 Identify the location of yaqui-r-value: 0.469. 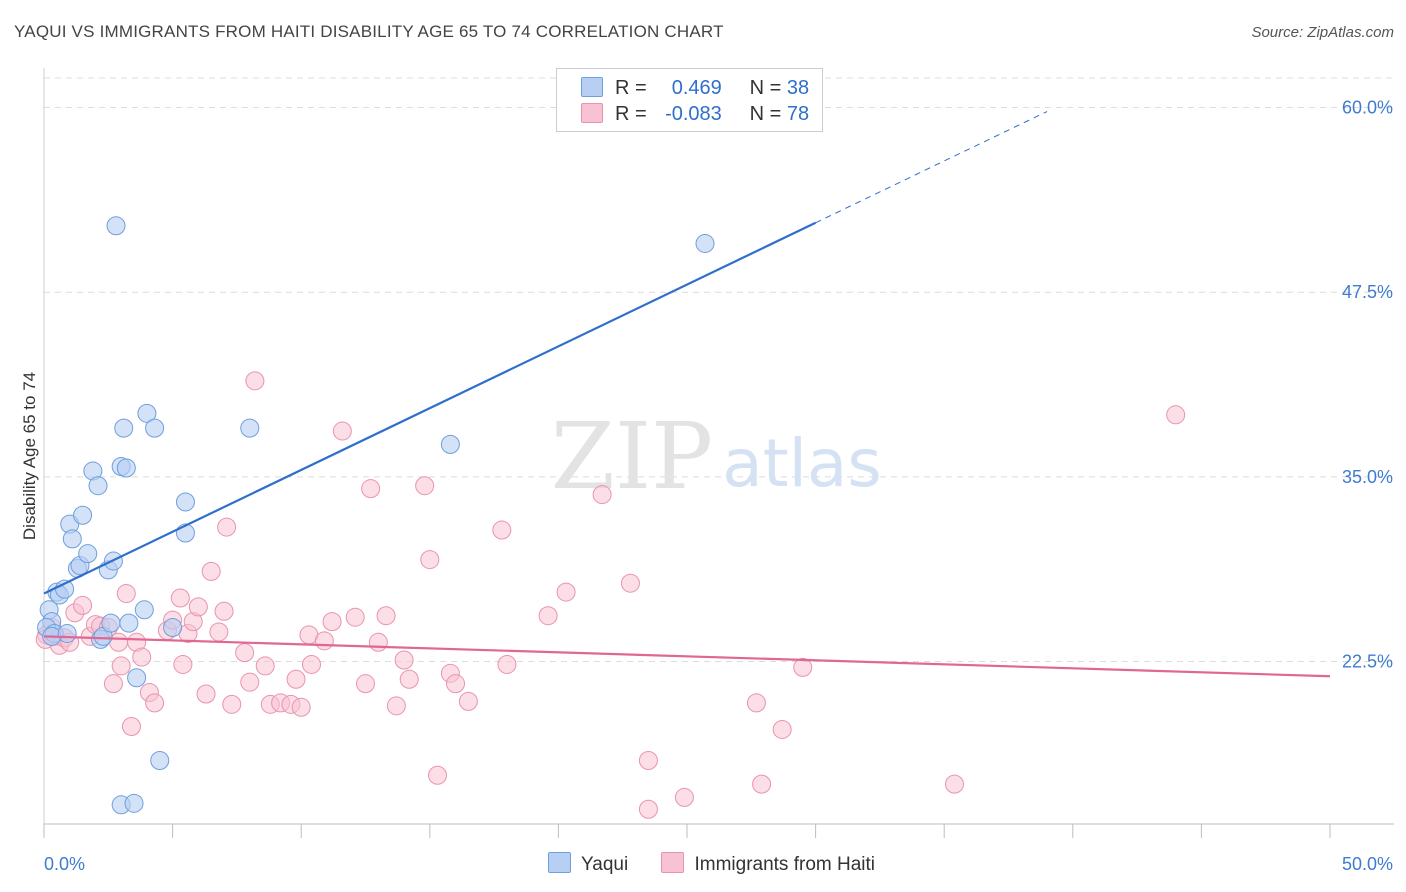
(696, 88).